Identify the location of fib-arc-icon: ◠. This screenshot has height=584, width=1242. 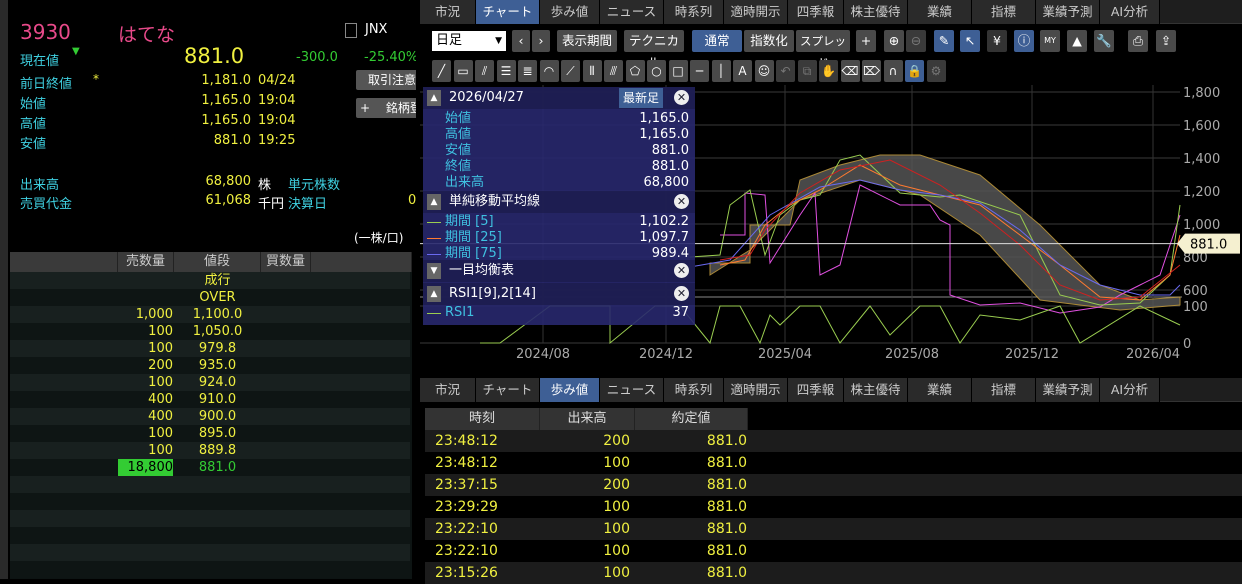
(549, 71).